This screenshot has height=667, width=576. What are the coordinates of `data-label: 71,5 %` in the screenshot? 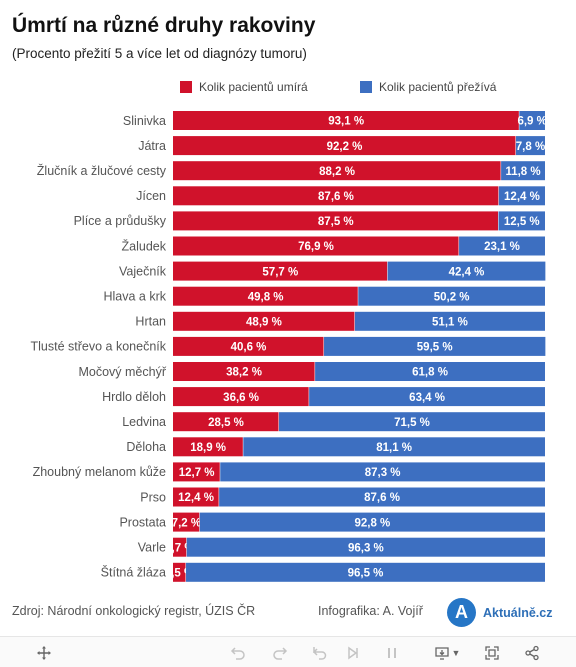 It's located at (412, 423).